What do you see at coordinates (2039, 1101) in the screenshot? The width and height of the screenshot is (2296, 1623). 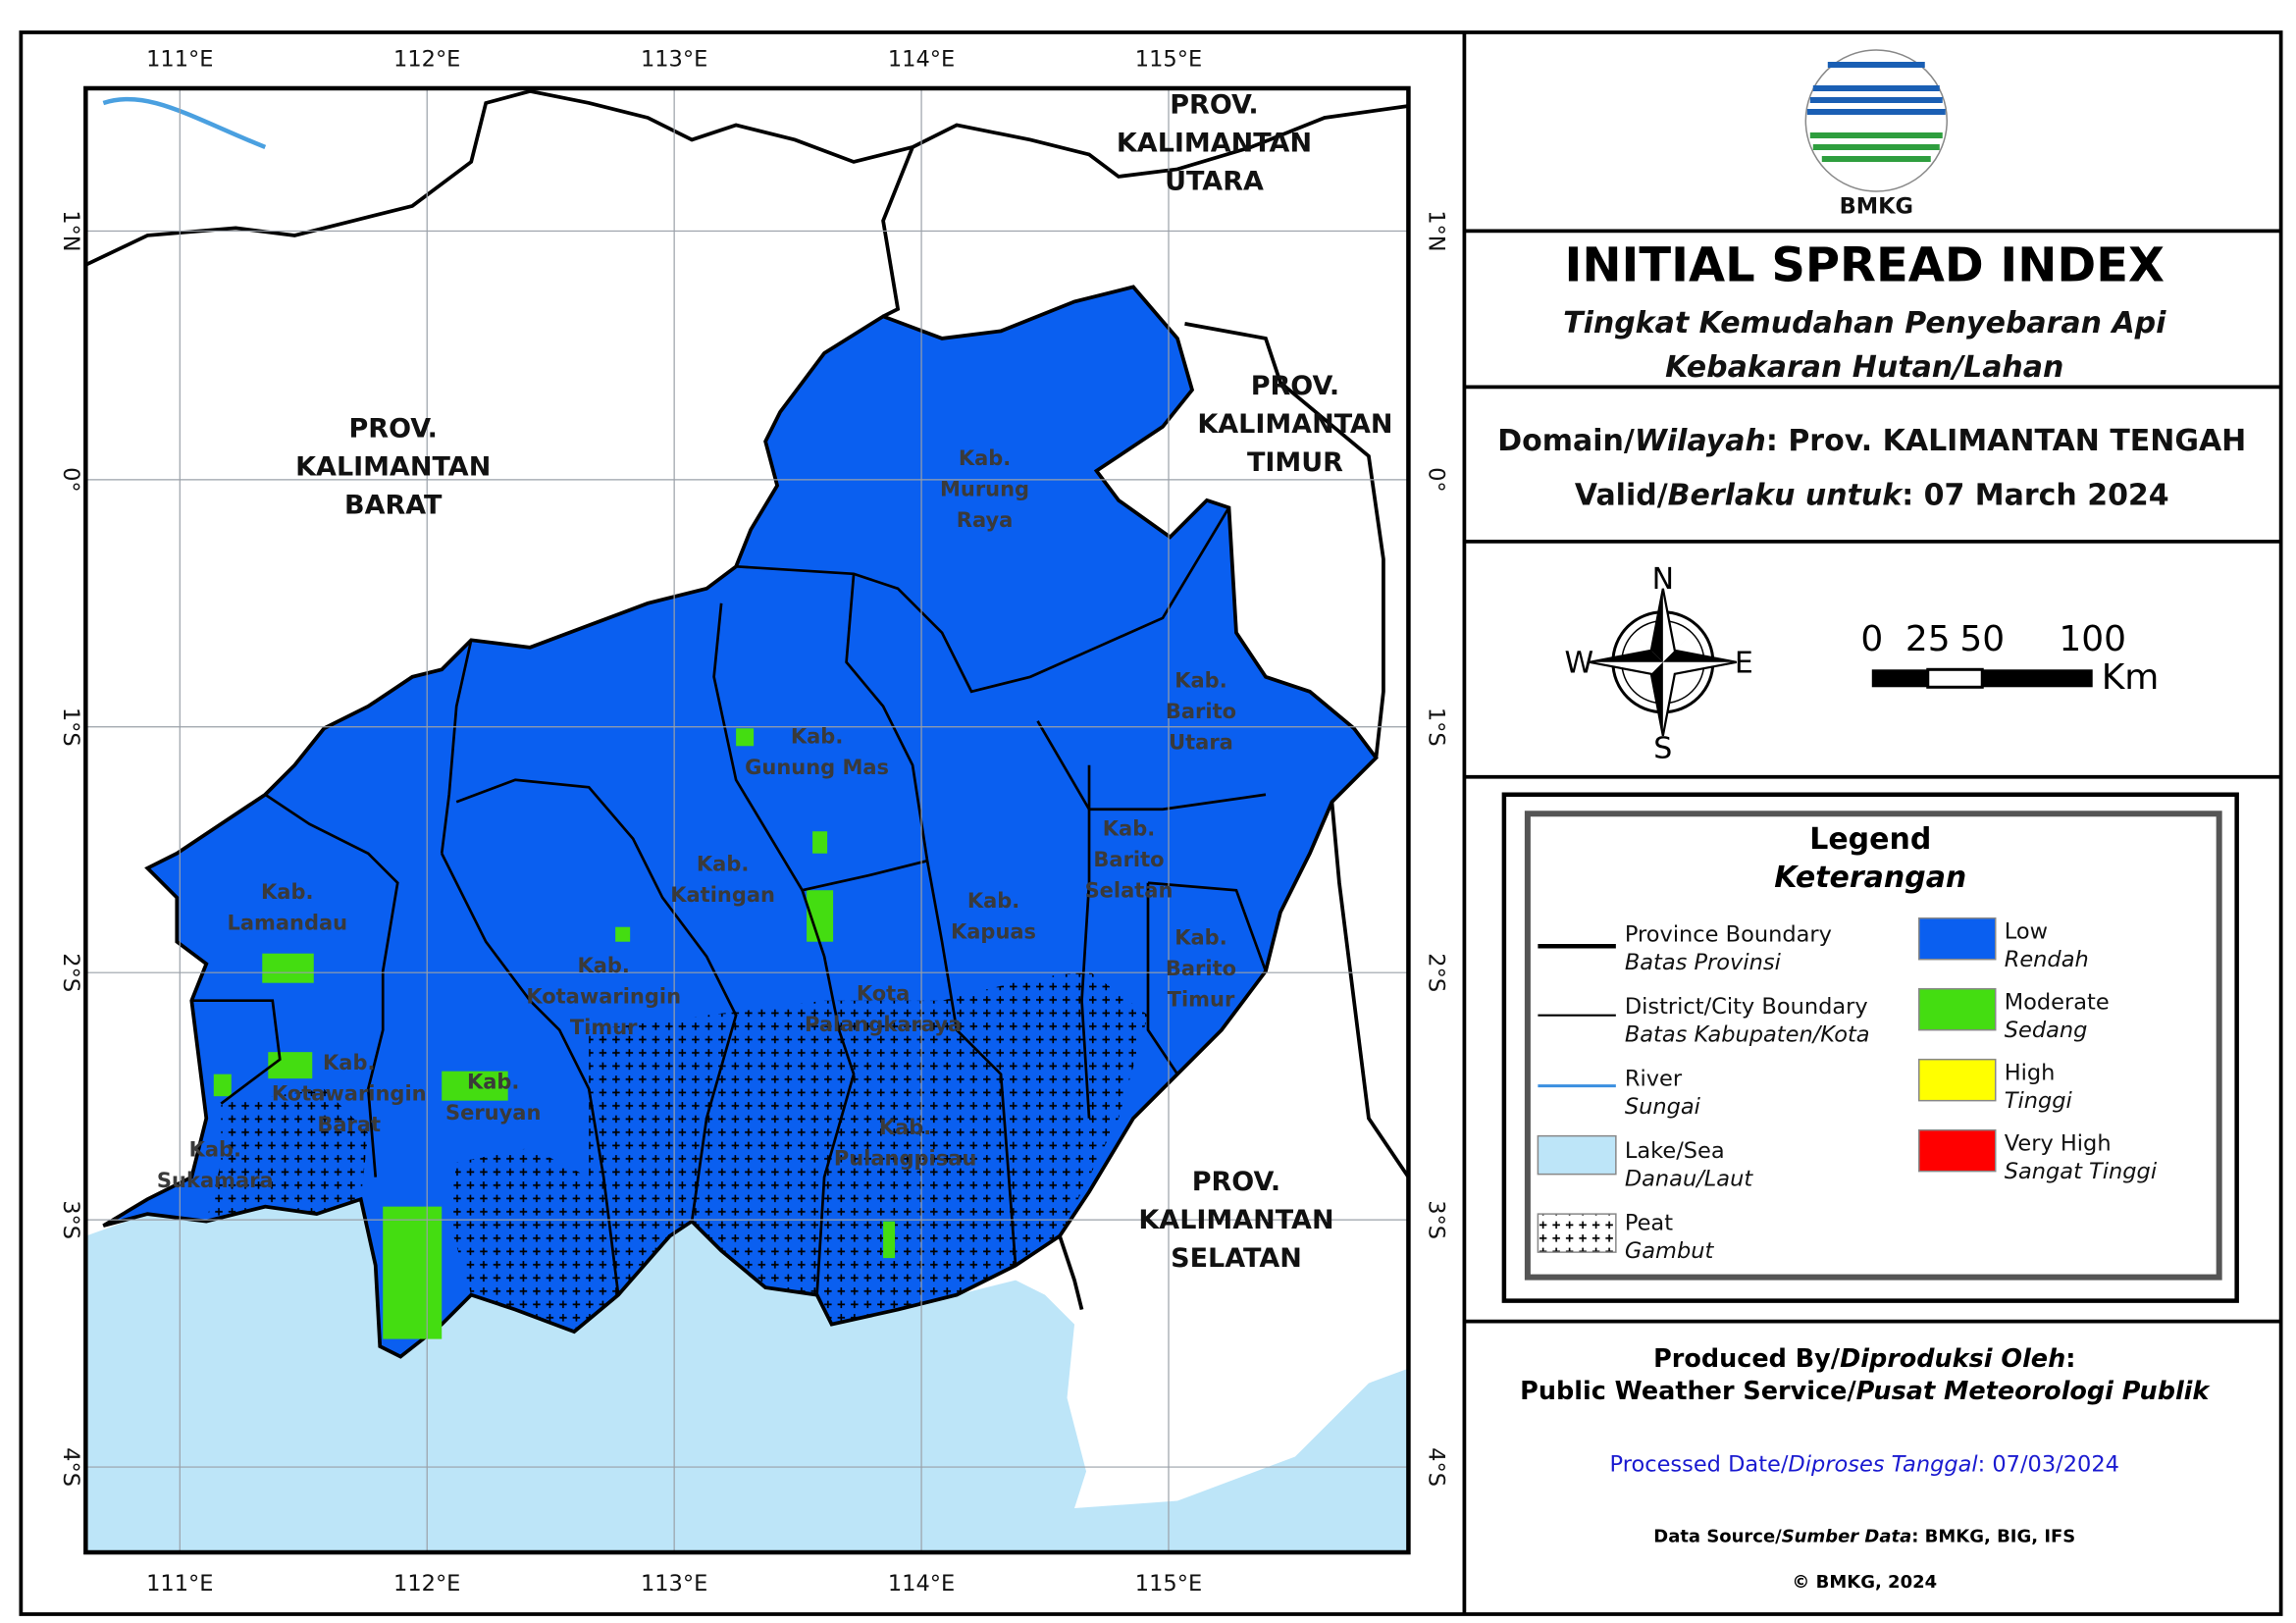 I see `legend-label-id: Tinggi` at bounding box center [2039, 1101].